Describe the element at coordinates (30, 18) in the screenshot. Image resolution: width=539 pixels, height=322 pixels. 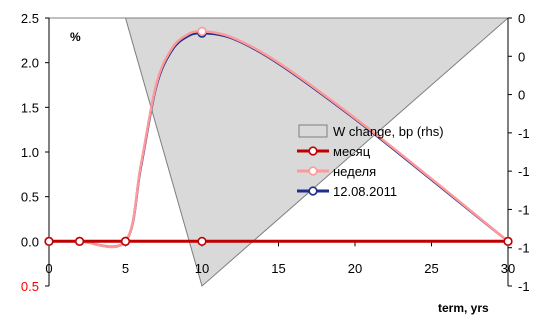
I see `y-left-tick-label: 2.5` at that location.